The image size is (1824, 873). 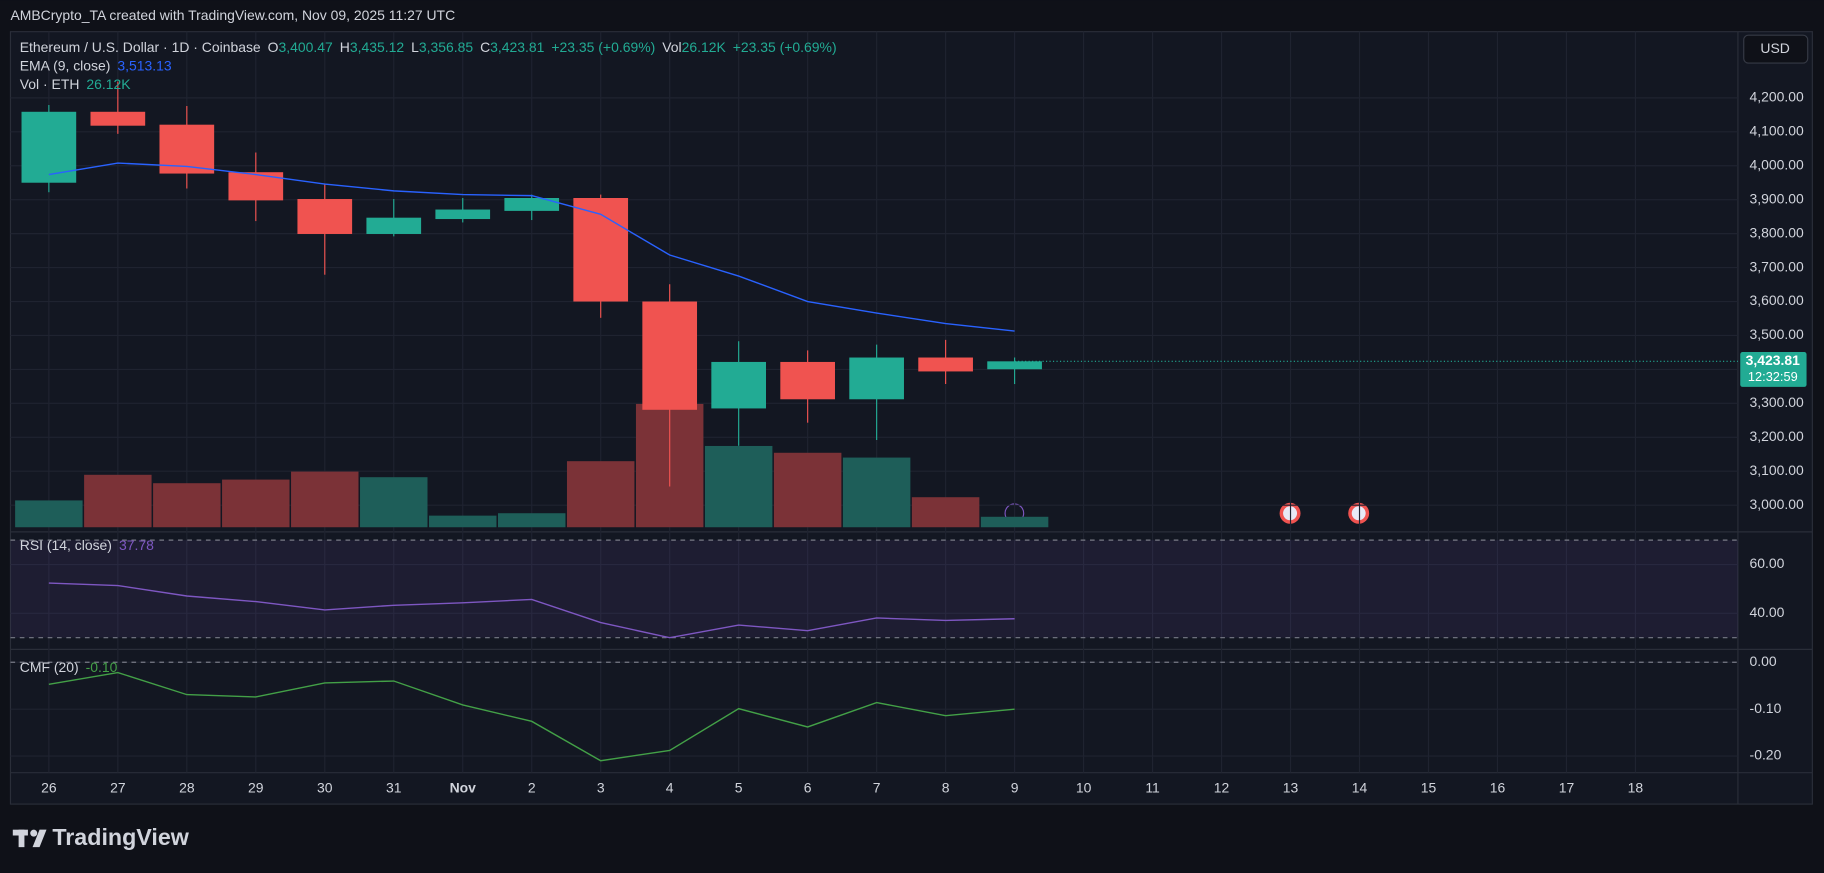 What do you see at coordinates (66, 545) in the screenshot?
I see `rsi-name: RSI (14, close)` at bounding box center [66, 545].